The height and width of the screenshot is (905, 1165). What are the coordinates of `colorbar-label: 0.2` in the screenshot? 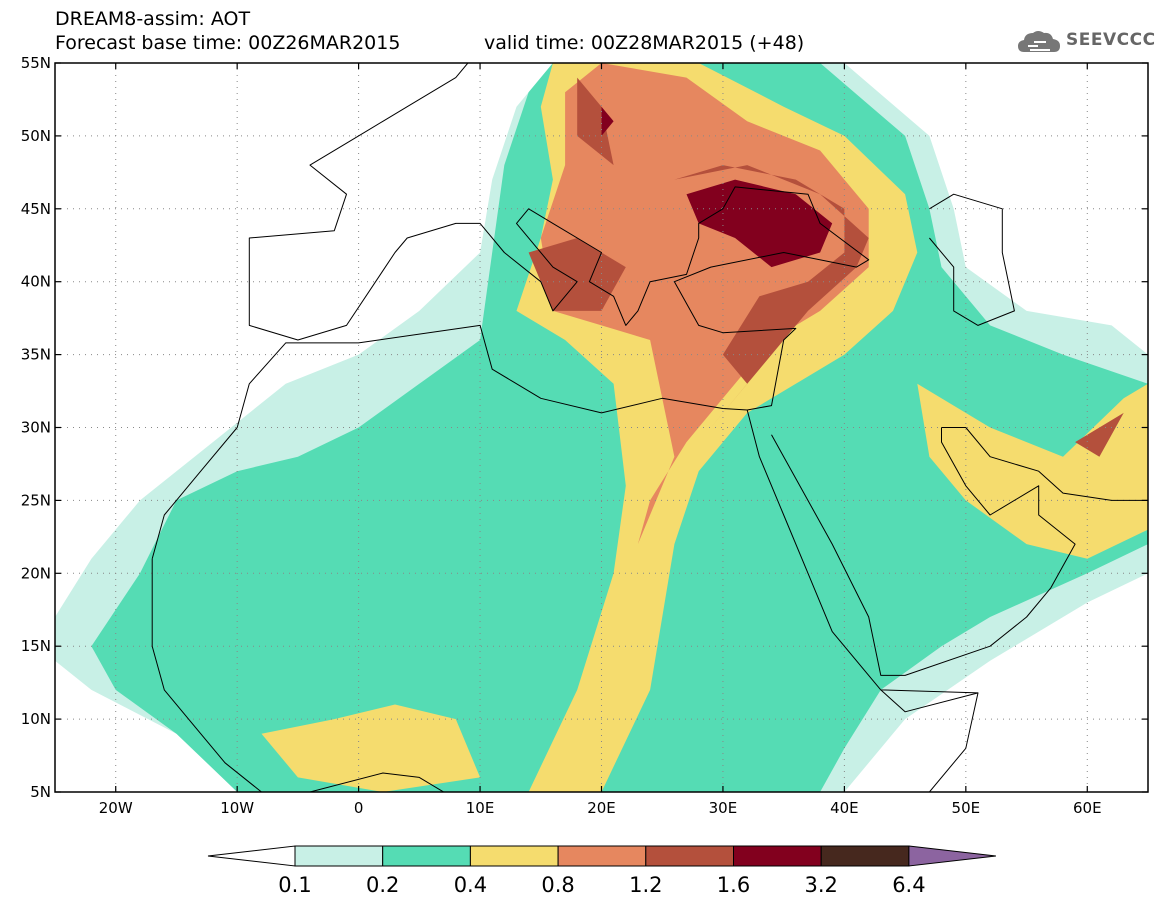 It's located at (382, 885).